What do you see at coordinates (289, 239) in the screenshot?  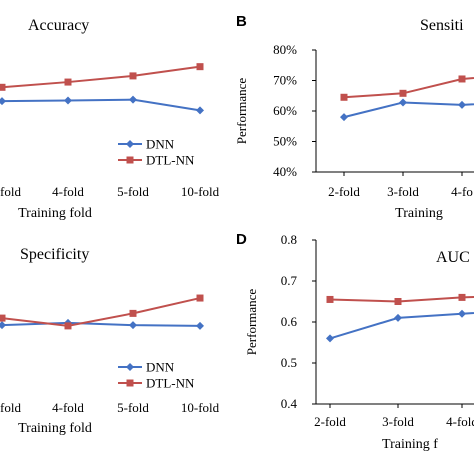 I see `y-tick-label: 0.8` at bounding box center [289, 239].